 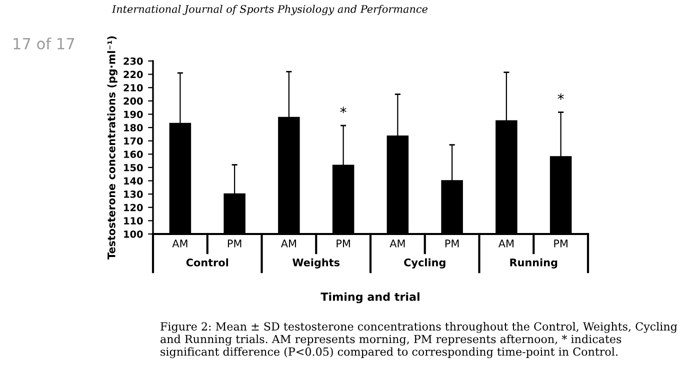 What do you see at coordinates (133, 181) in the screenshot?
I see `y-tick-label: 140` at bounding box center [133, 181].